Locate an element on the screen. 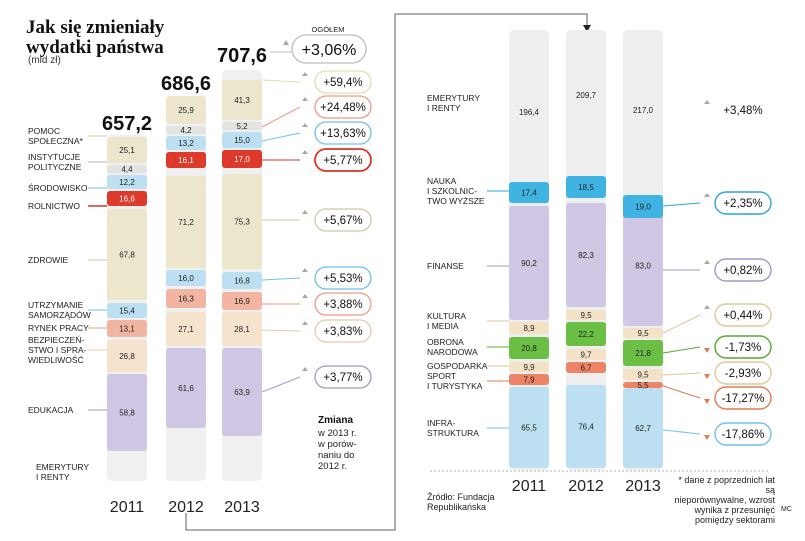 This screenshot has height=541, width=805. data-label: 4,4 is located at coordinates (127, 169).